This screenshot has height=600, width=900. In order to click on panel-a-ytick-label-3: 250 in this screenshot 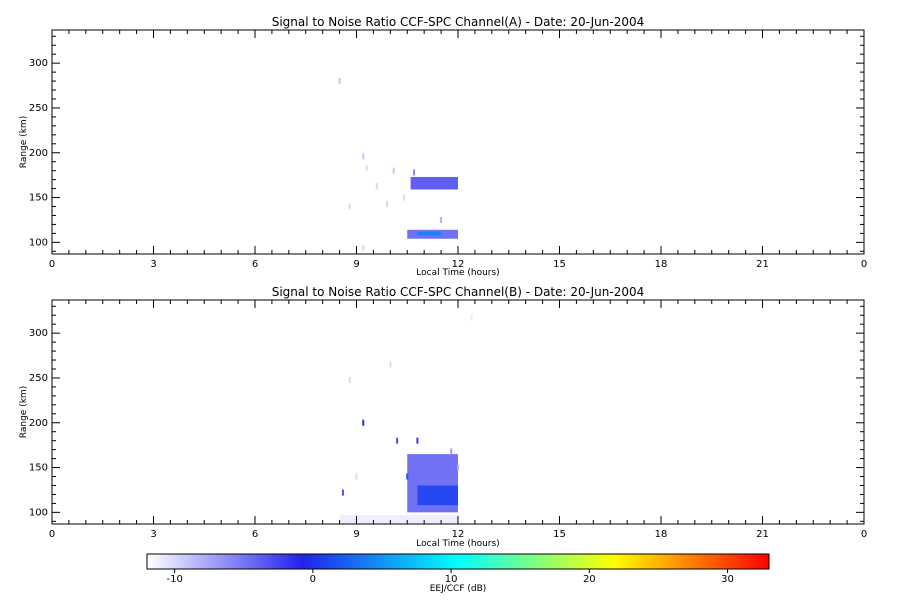, I will do `click(38, 108)`.